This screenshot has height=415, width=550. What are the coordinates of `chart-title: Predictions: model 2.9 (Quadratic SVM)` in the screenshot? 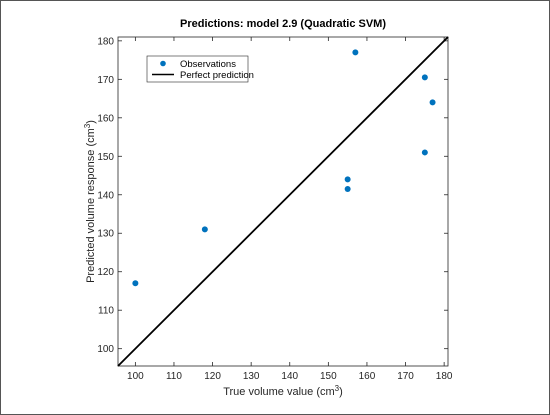 It's located at (283, 24).